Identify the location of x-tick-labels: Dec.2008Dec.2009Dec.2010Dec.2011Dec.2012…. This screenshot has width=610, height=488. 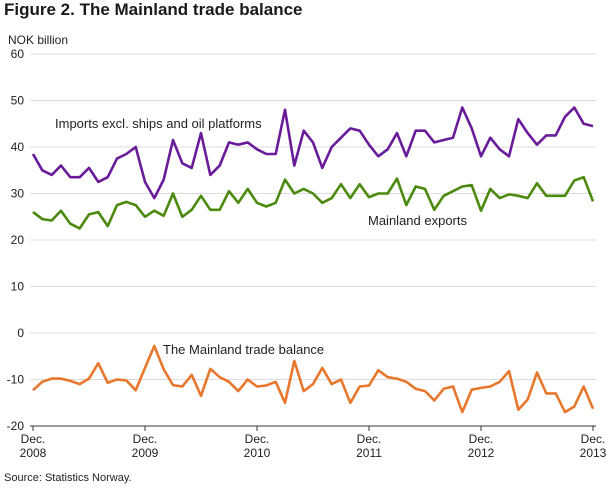
(313, 446).